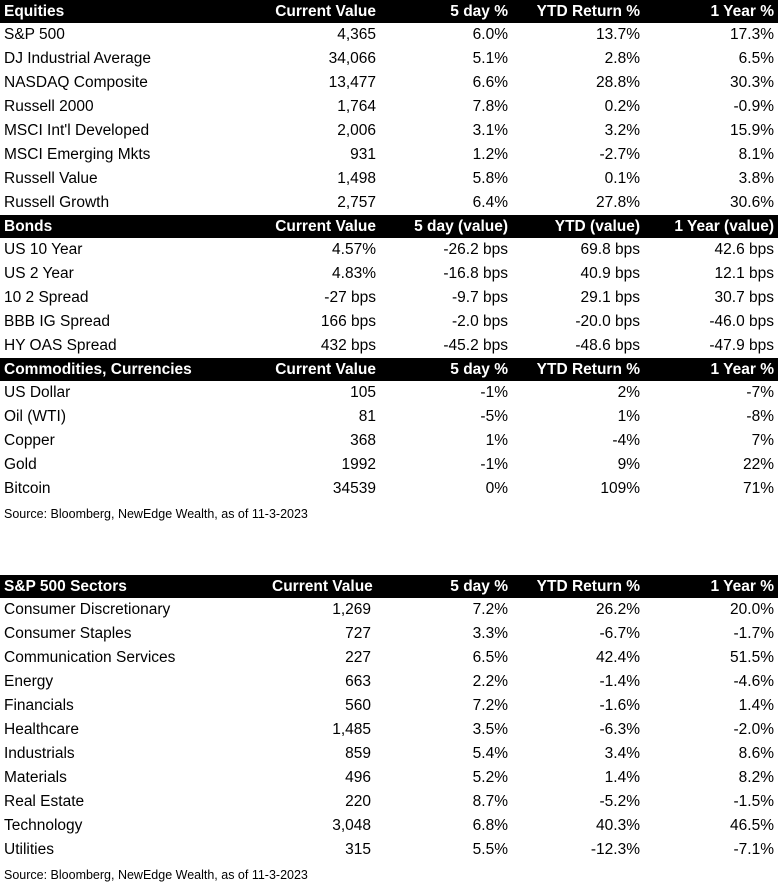 The width and height of the screenshot is (778, 889). What do you see at coordinates (57, 321) in the screenshot?
I see `row-label: BBB IG Spread` at bounding box center [57, 321].